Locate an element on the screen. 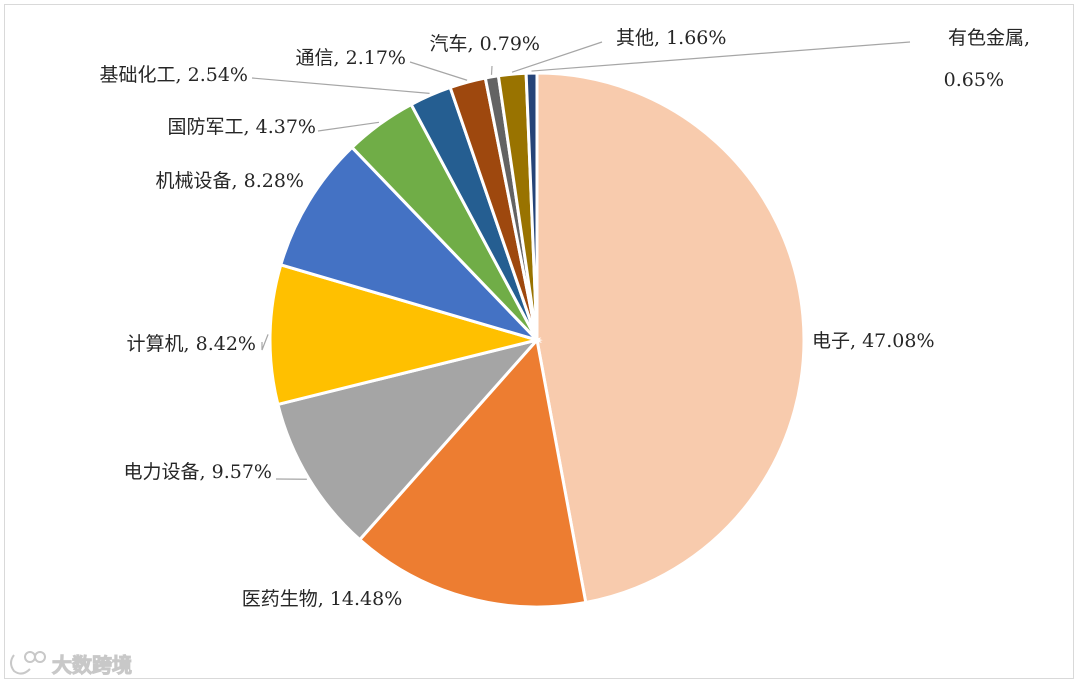 The height and width of the screenshot is (685, 1080). data-label-12: 0.65% is located at coordinates (974, 80).